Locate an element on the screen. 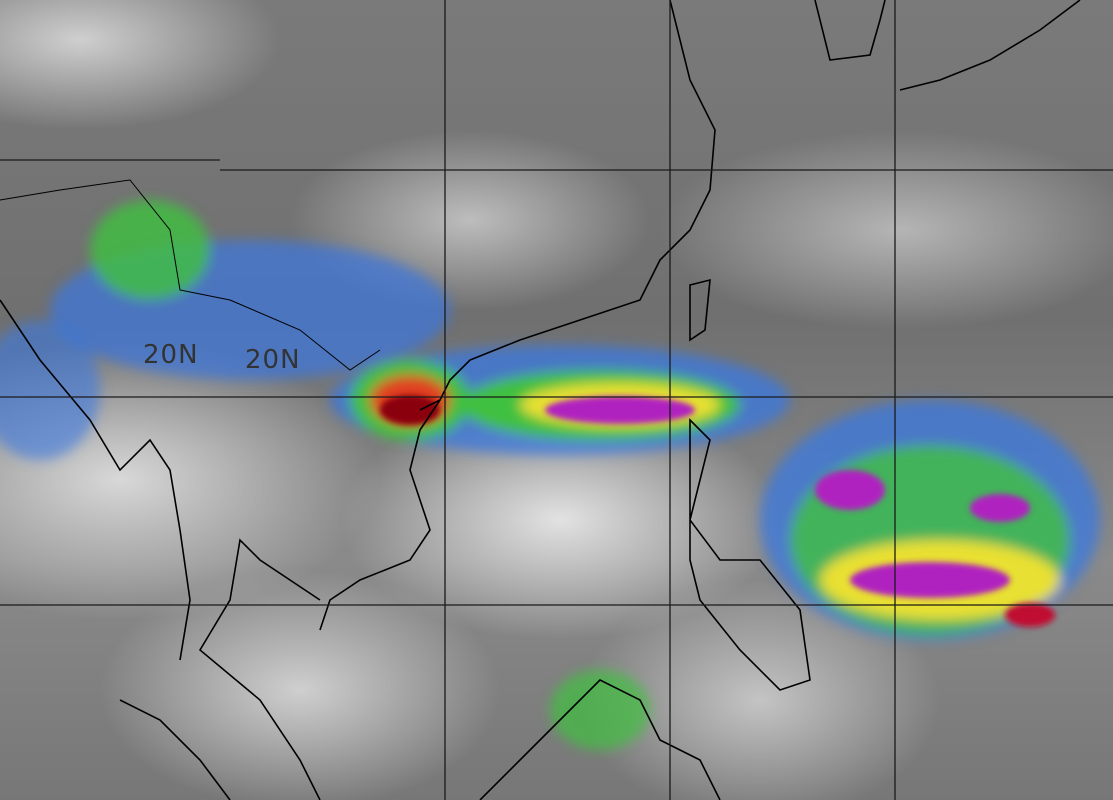 The image size is (1113, 800). coastline-philippines is located at coordinates (750, 554).